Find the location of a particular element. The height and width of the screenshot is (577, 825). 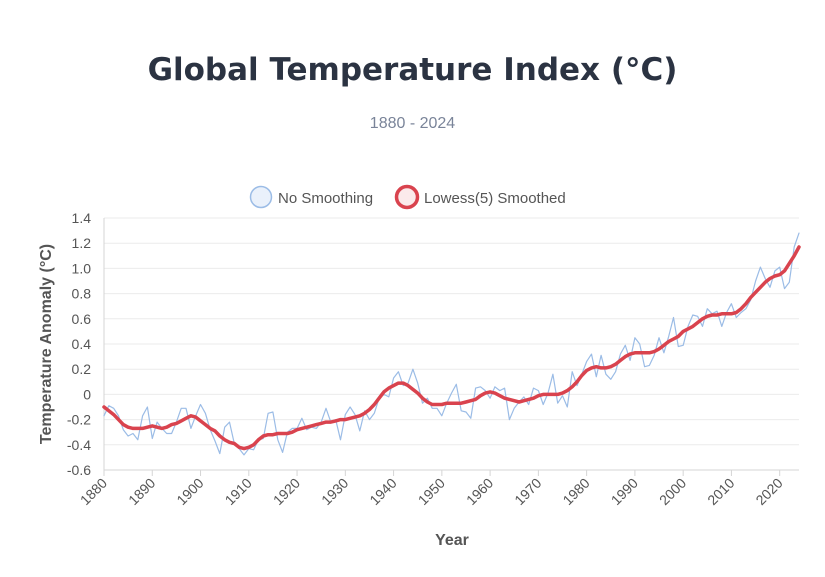

x-tick-label: 1980 is located at coordinates (575, 491).